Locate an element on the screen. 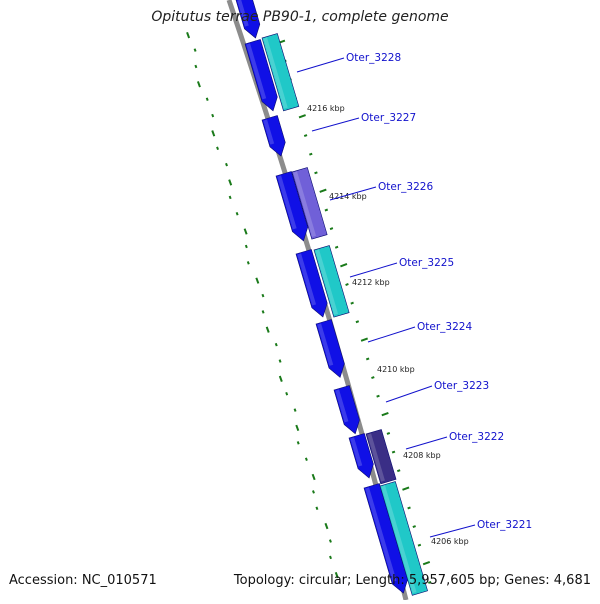  gene-label-text: Oter_3221 is located at coordinates (504, 525).